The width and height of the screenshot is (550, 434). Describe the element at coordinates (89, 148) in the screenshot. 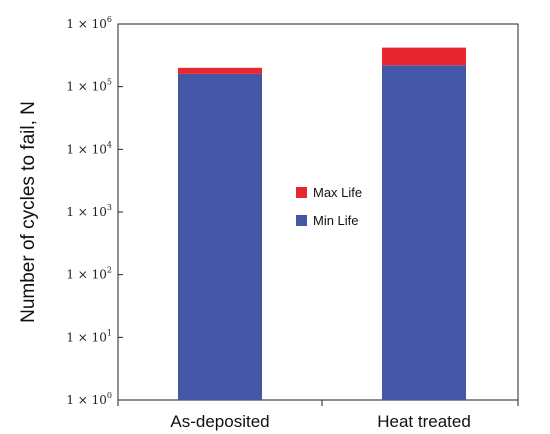

I see `y-tick-label: 1 × 104` at that location.